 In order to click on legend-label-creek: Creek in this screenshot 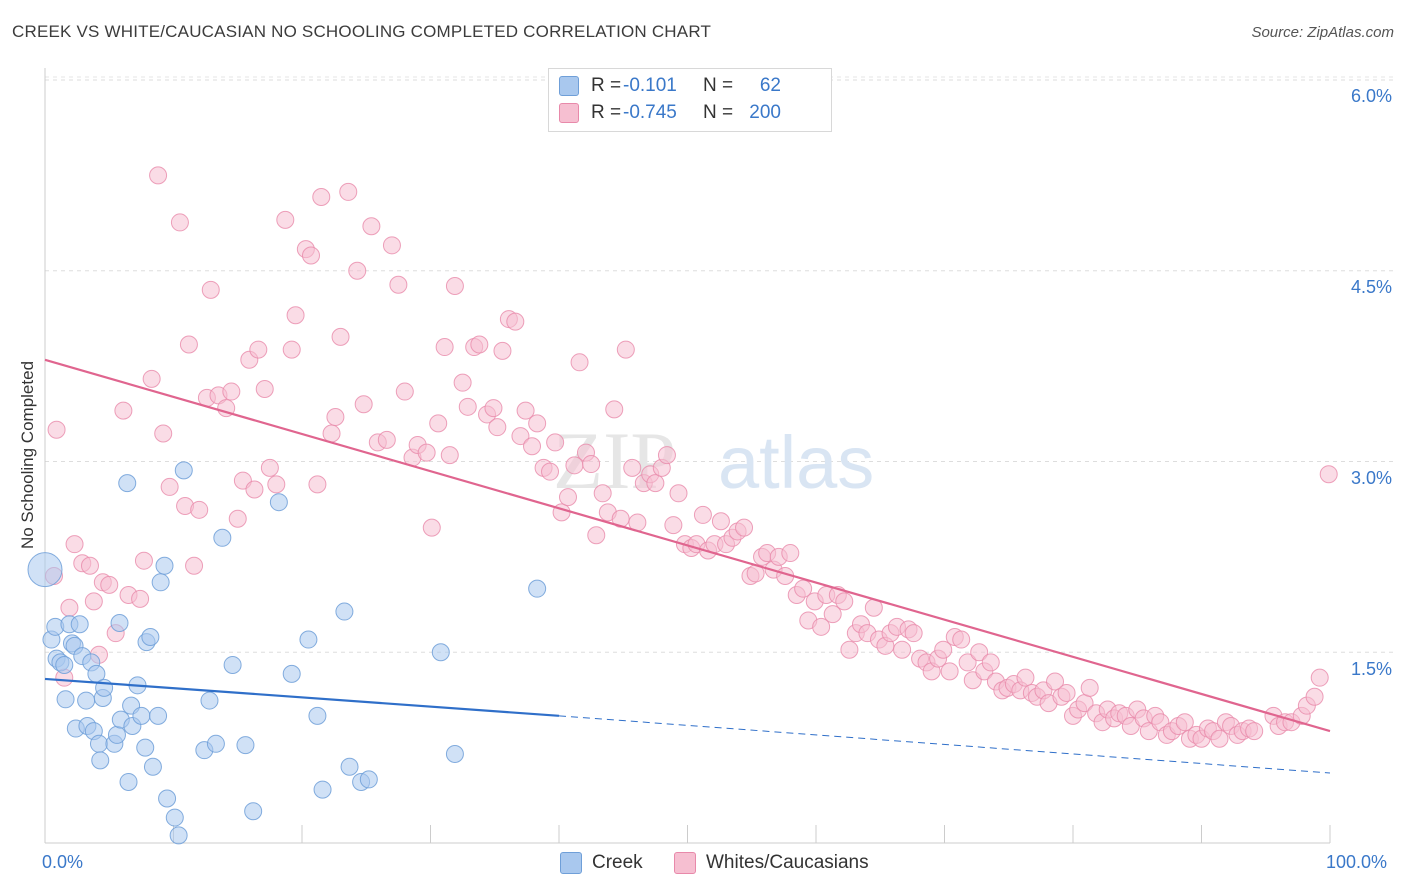, I will do `click(617, 862)`.